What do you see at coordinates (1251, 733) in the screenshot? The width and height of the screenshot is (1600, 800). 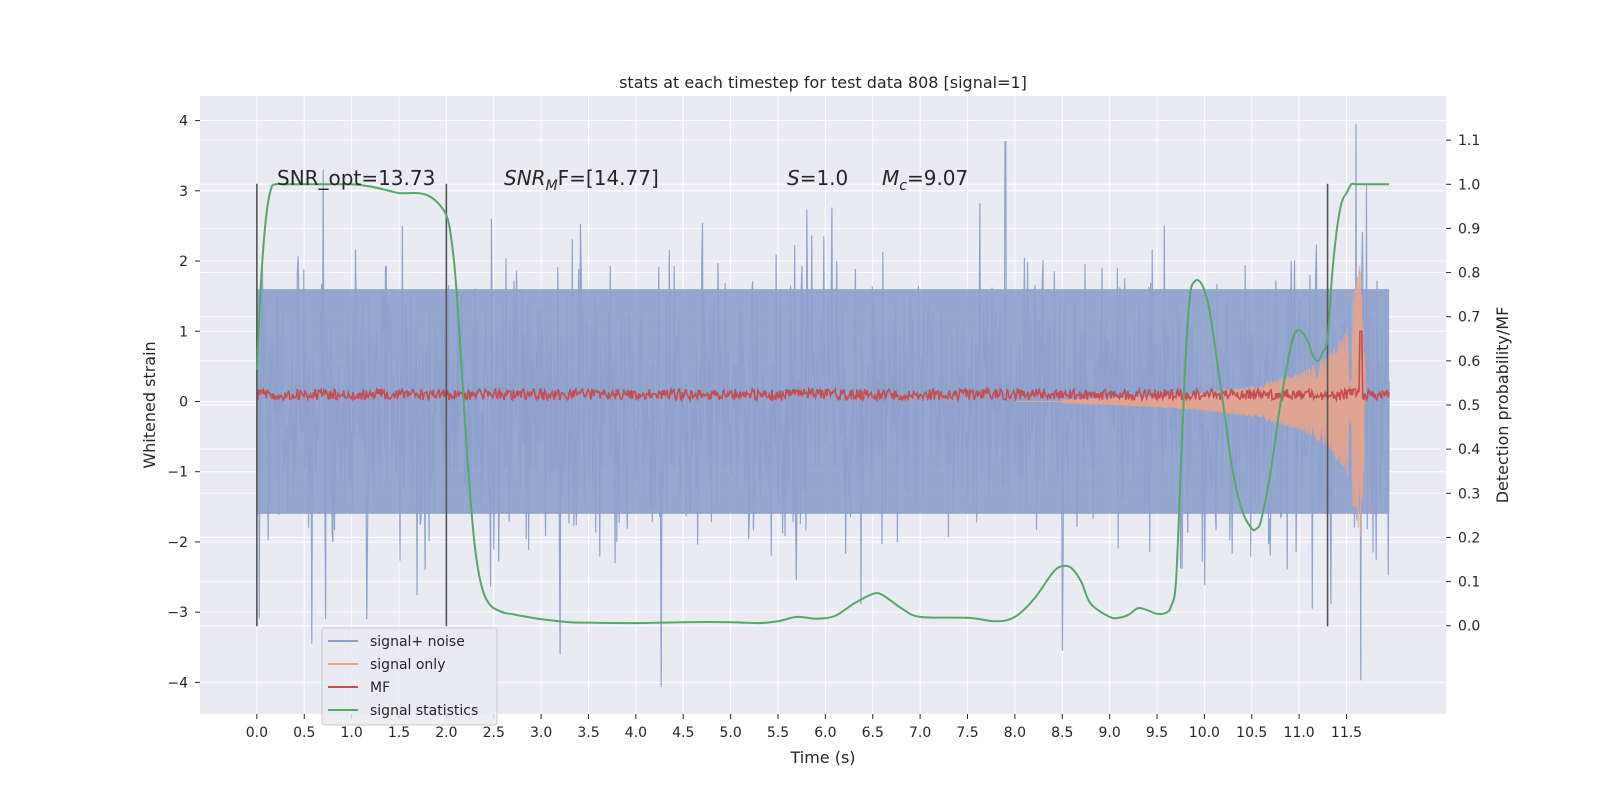 I see `x-tick-label: 10.5` at bounding box center [1251, 733].